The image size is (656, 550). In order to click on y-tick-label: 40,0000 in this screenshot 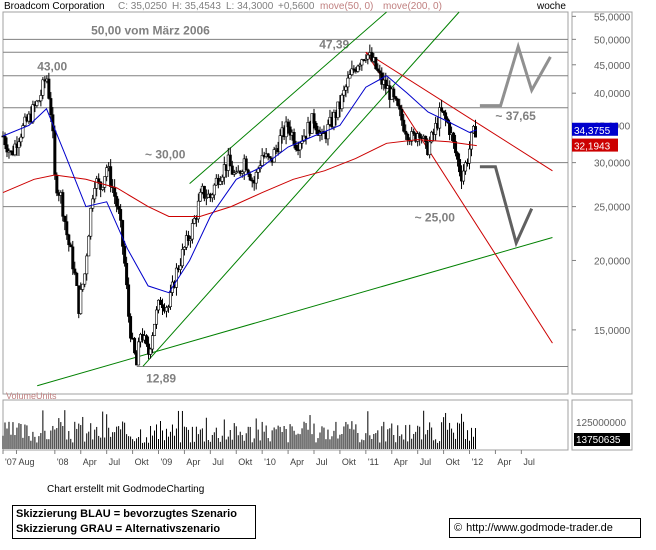, I will do `click(612, 94)`.